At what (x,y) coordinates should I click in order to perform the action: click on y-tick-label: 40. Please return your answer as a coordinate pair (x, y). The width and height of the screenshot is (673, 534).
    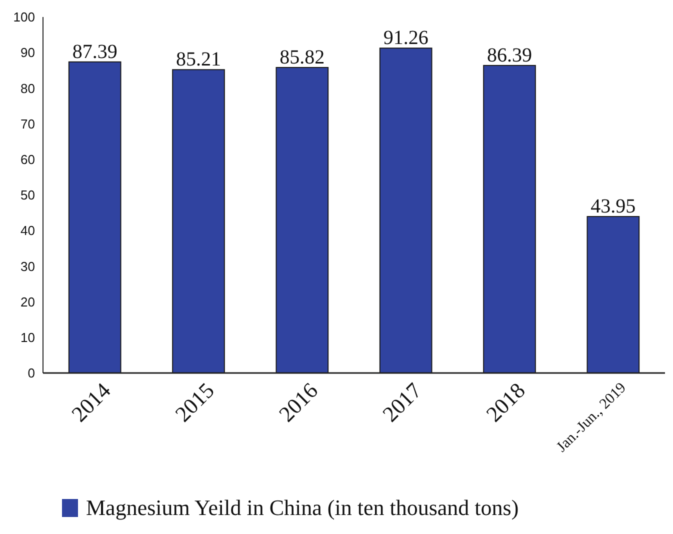
    Looking at the image, I should click on (27, 230).